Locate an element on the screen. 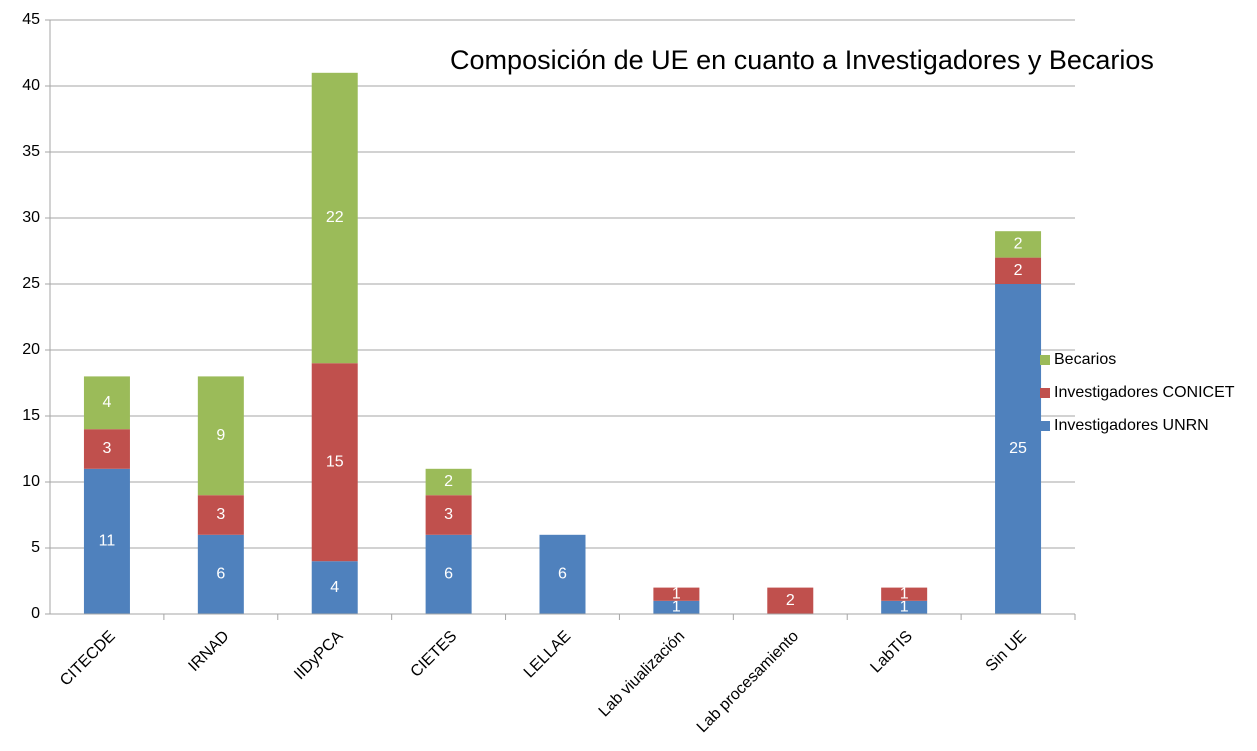 This screenshot has width=1257, height=751. y-tick-label: 30 is located at coordinates (31, 217).